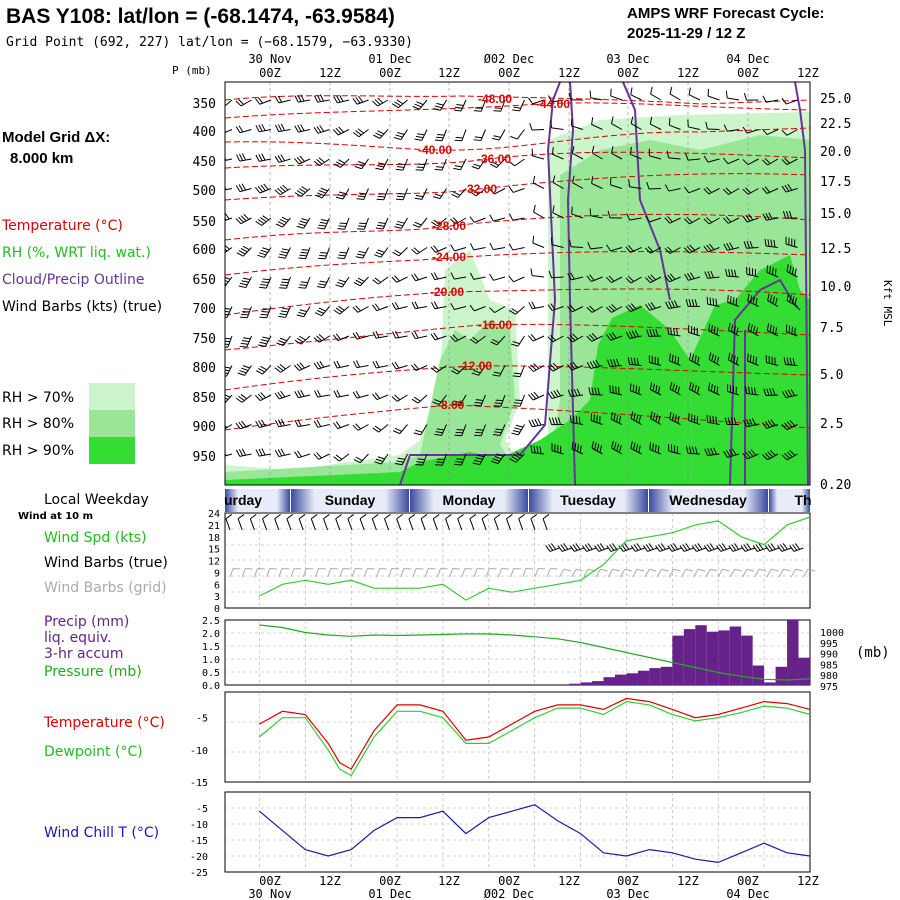 This screenshot has height=900, width=900. I want to click on pressure-line, so click(535, 652).